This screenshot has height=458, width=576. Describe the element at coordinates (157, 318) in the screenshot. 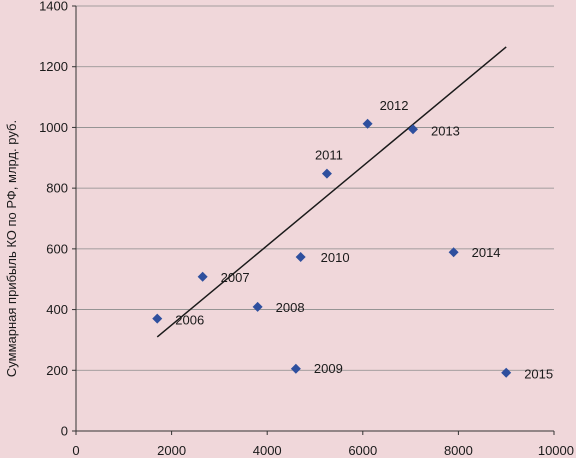

I see `data-point-2006` at that location.